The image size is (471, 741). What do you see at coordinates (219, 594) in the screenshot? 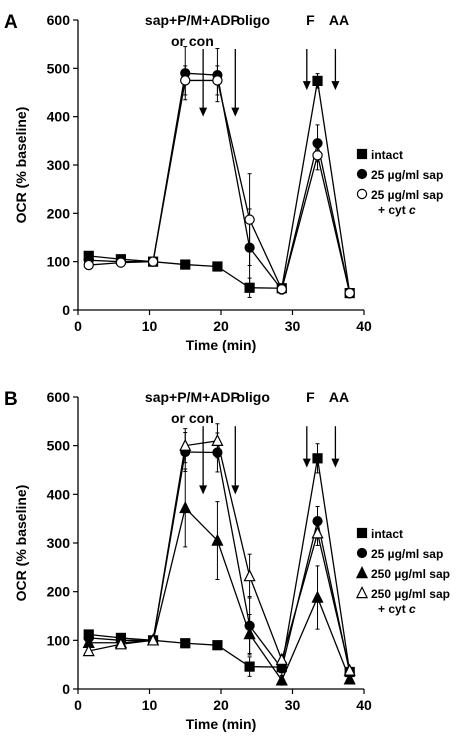
I see `series-line` at bounding box center [219, 594].